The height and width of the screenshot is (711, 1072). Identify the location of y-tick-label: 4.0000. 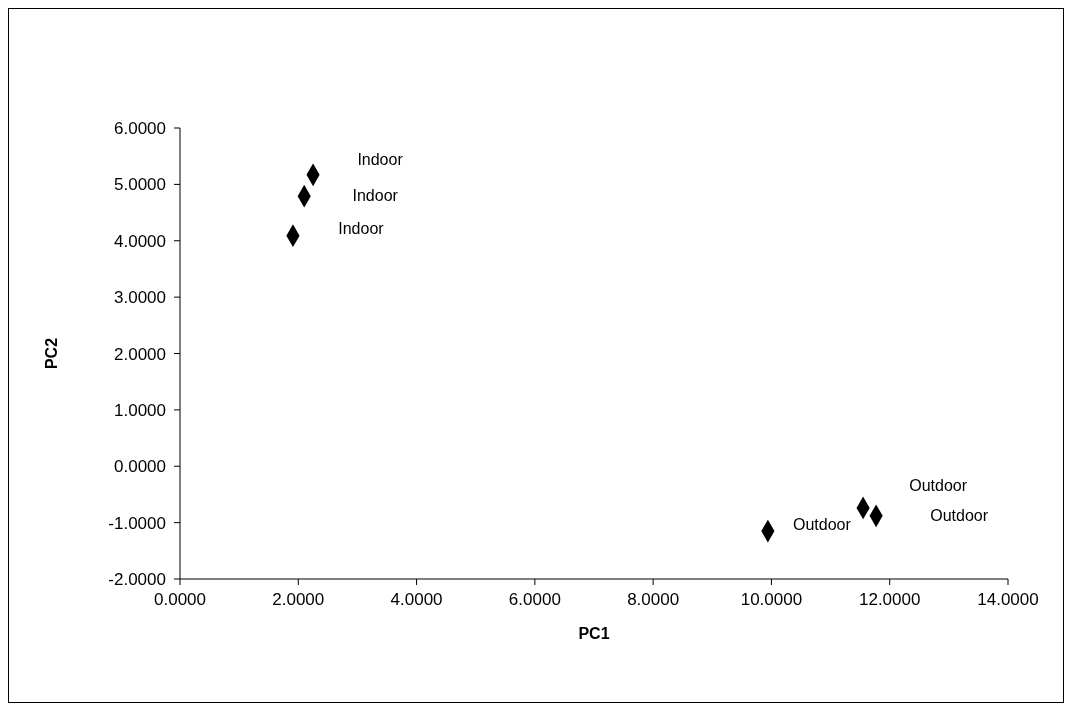
(140, 241).